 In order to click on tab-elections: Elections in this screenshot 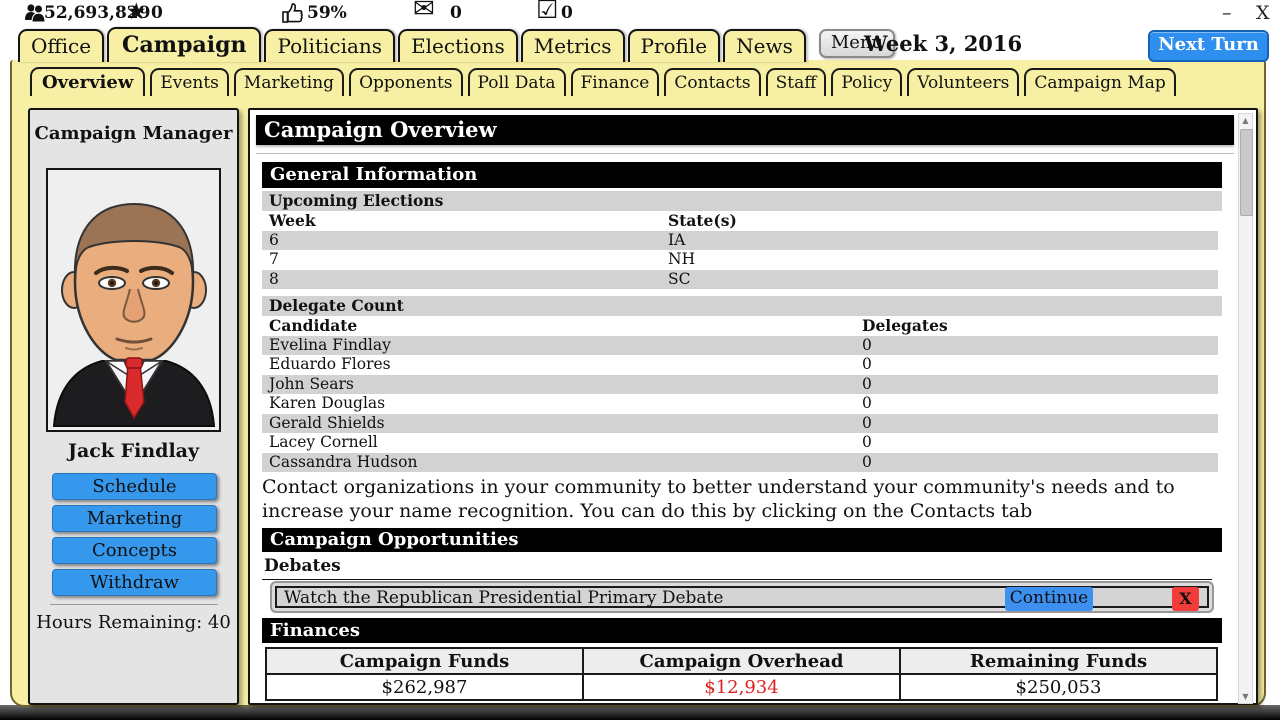, I will do `click(458, 45)`.